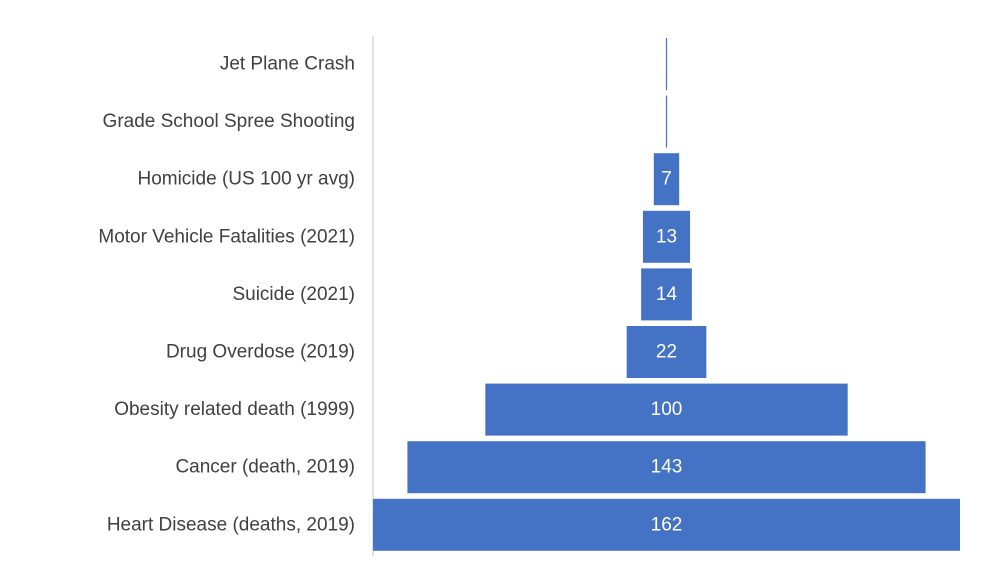  I want to click on bar-obesity-related-death-1999, so click(666, 409).